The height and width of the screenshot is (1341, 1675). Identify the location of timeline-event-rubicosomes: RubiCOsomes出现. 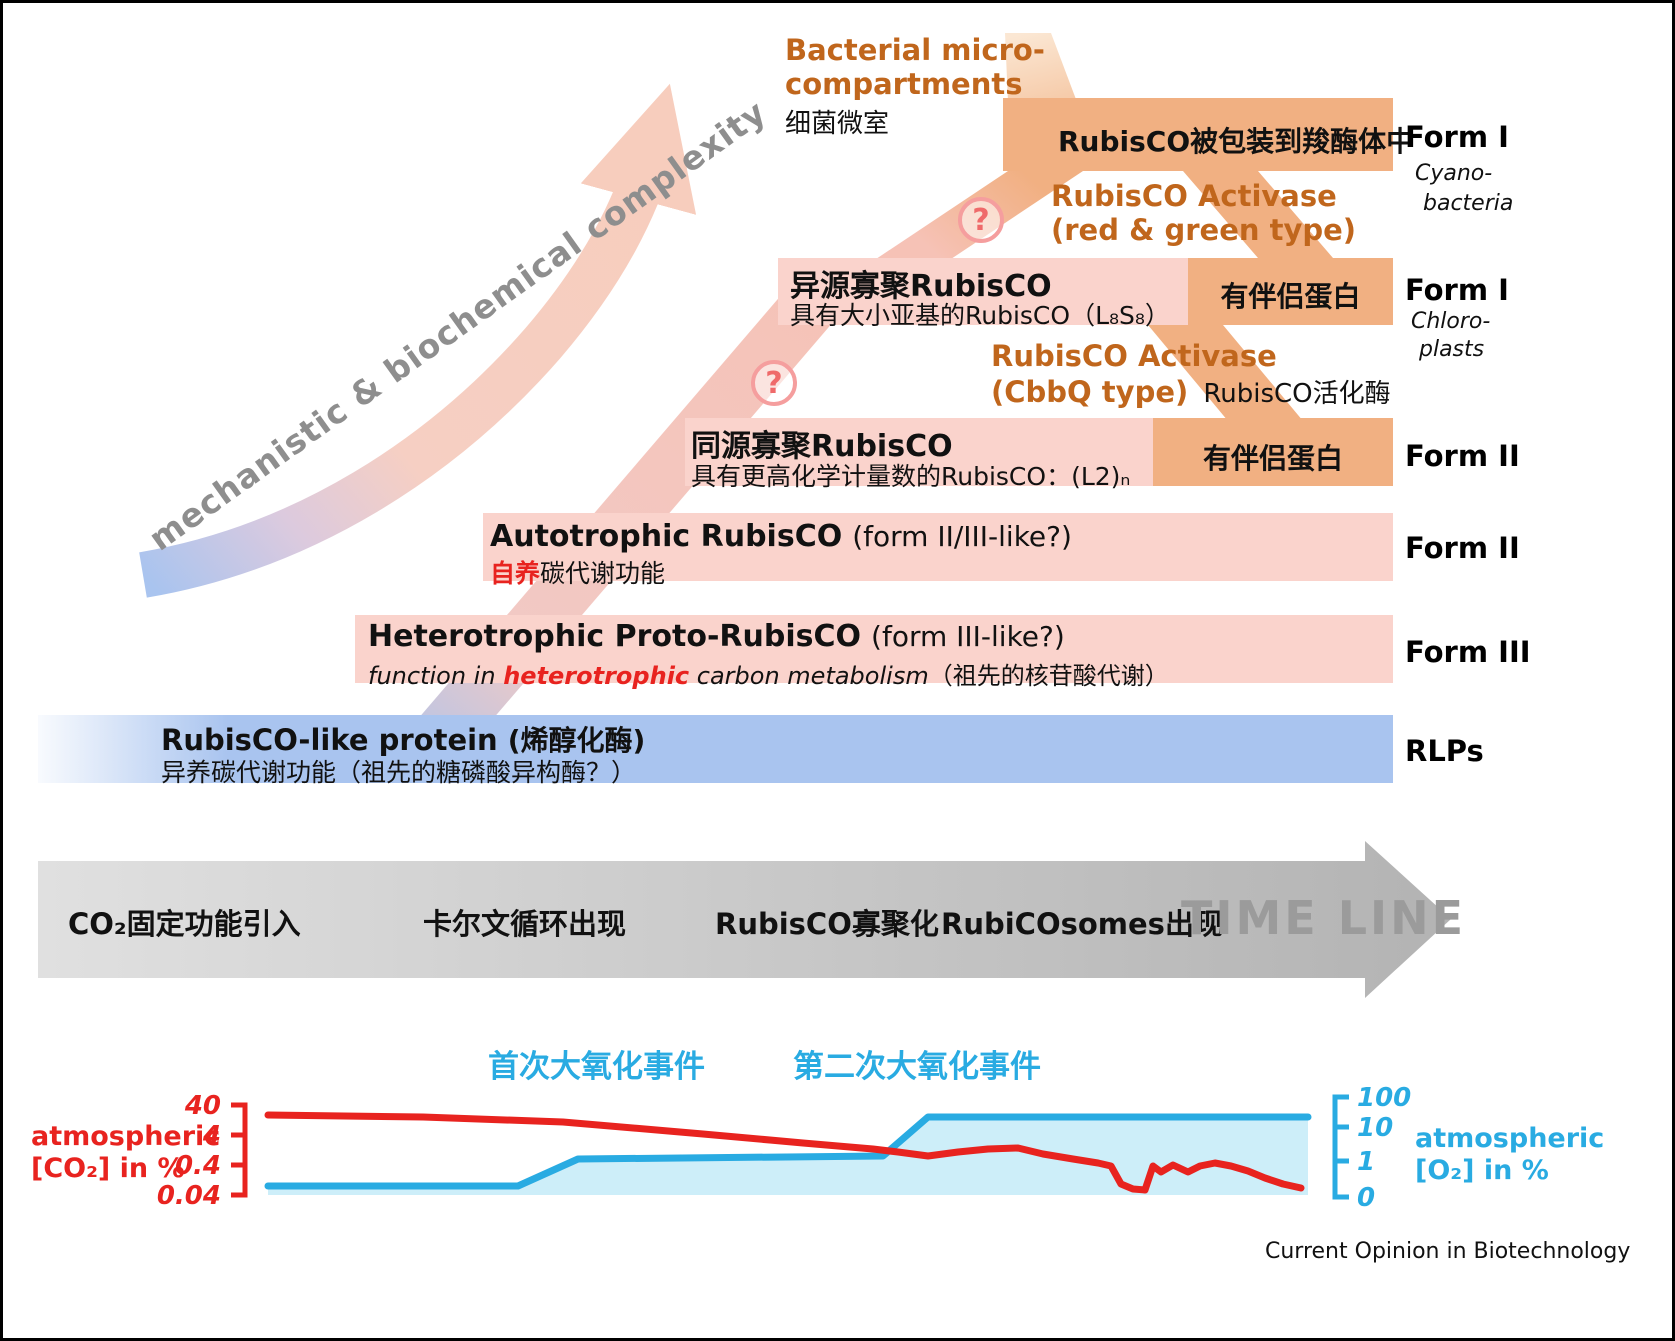
(1082, 924).